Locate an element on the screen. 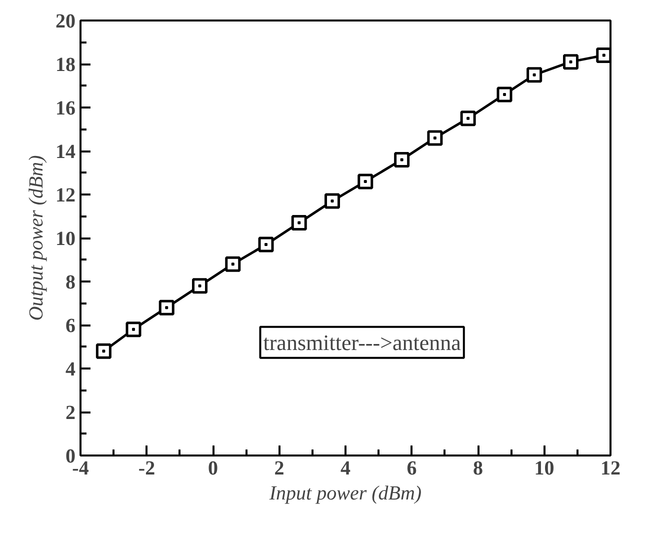 This screenshot has width=650, height=534. y-axis-title: Output power (dBm) is located at coordinates (37, 237).